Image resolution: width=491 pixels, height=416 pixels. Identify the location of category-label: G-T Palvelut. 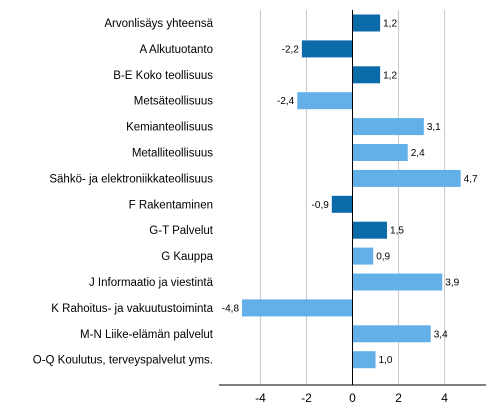
(181, 231).